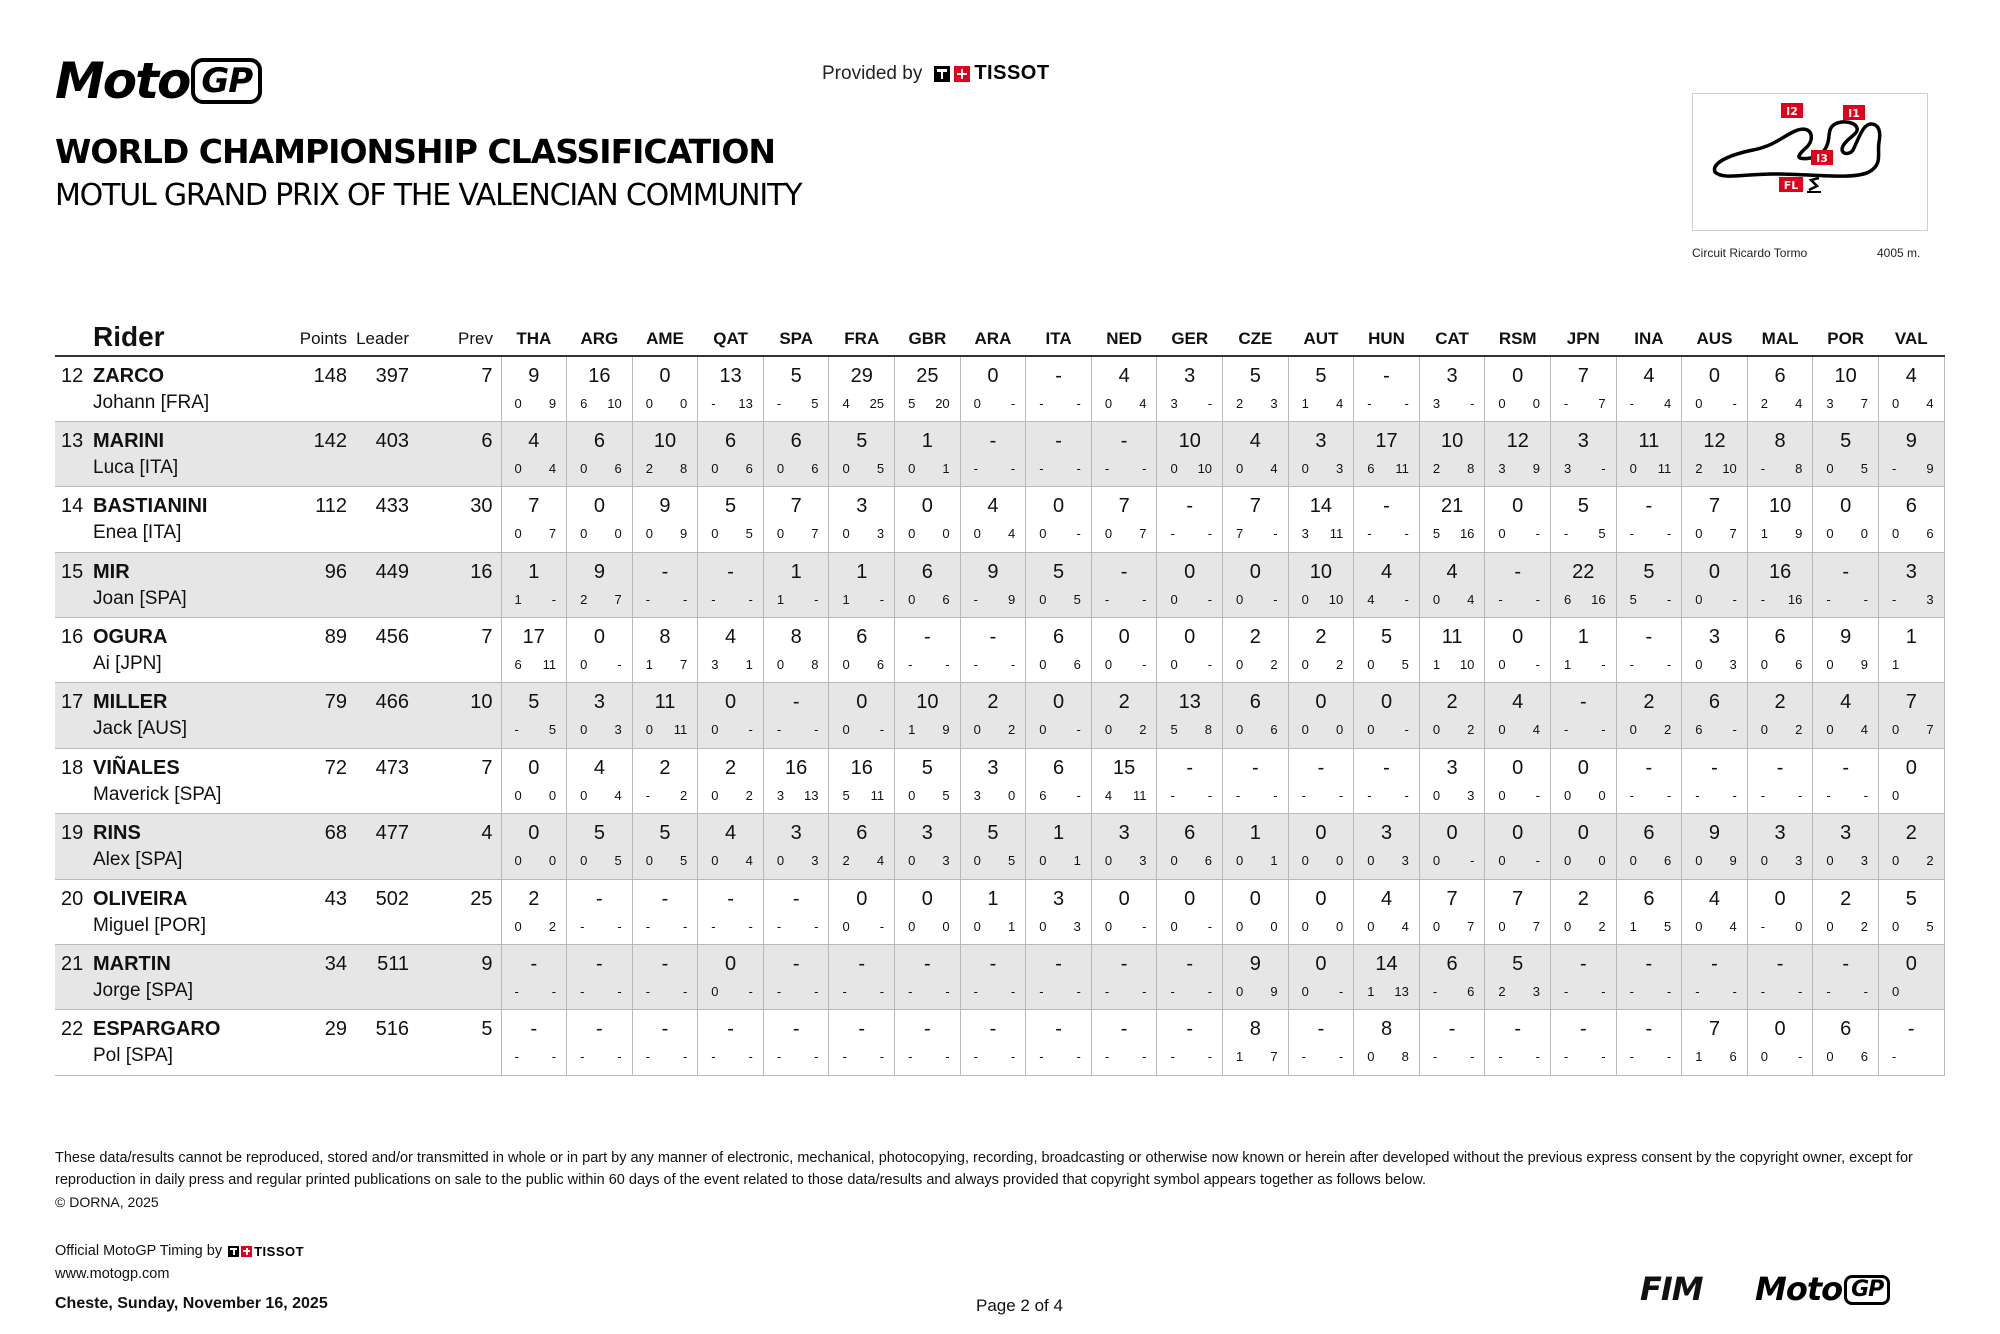 The height and width of the screenshot is (1334, 2000). I want to click on race-points: 2, so click(552, 926).